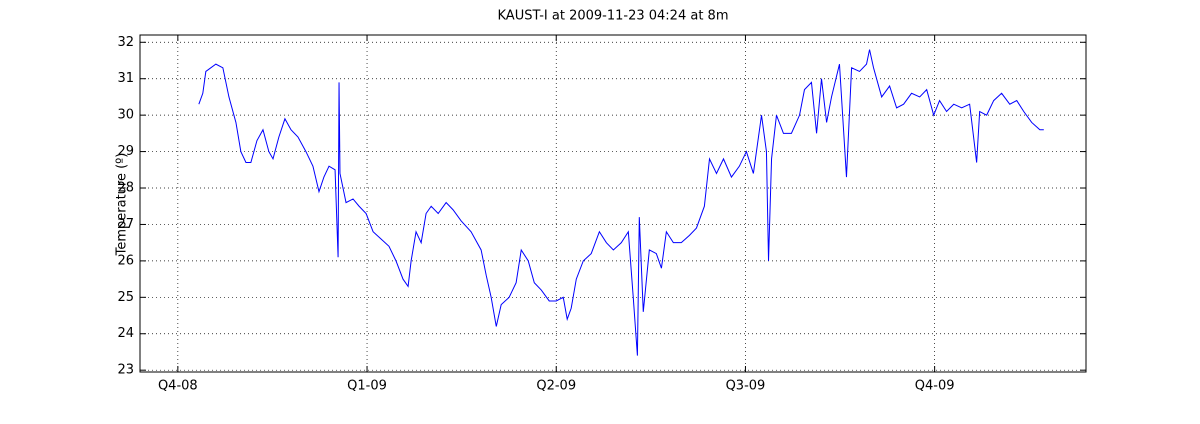 This screenshot has width=1200, height=424. Describe the element at coordinates (125, 151) in the screenshot. I see `y-tick-label: 29` at that location.